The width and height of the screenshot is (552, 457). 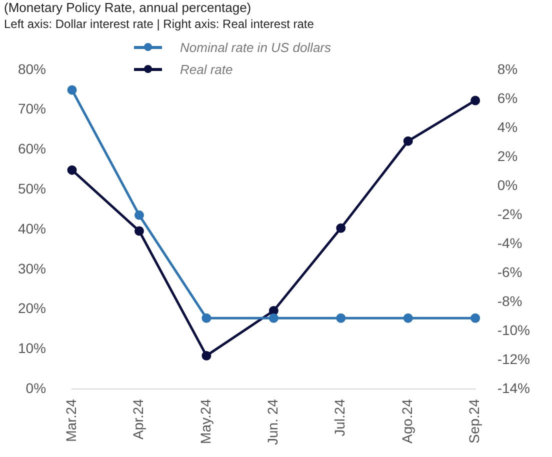 What do you see at coordinates (509, 272) in the screenshot?
I see `y2-tick-label: -6%` at bounding box center [509, 272].